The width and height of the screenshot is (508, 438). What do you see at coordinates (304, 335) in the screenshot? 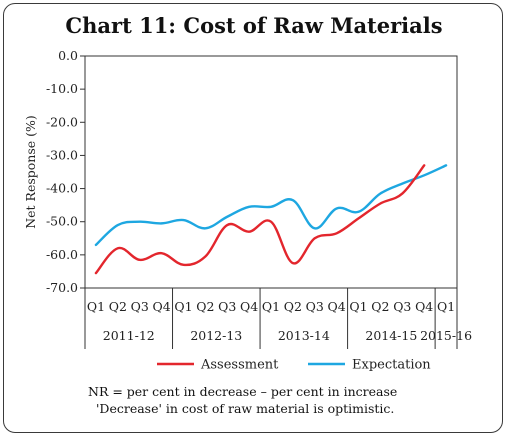
I see `year-label: 2013-14` at bounding box center [304, 335].